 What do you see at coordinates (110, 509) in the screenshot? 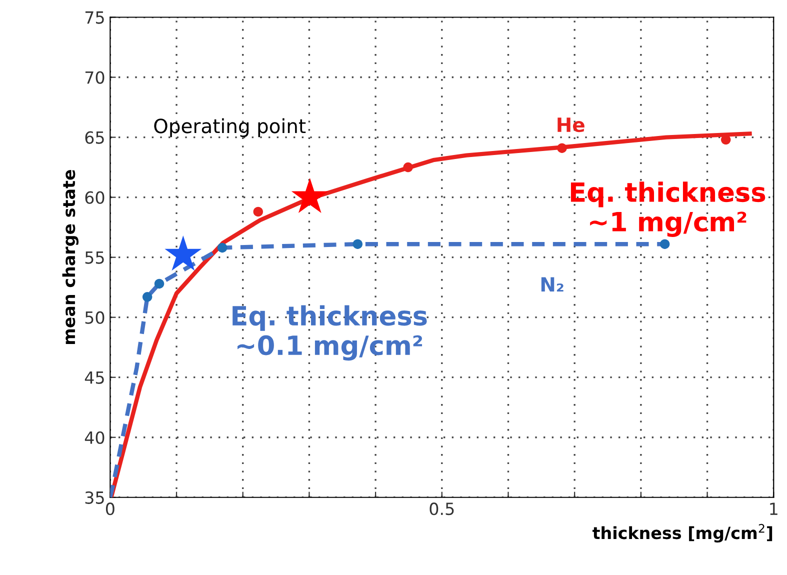
I see `x-tick-label: 0` at bounding box center [110, 509].